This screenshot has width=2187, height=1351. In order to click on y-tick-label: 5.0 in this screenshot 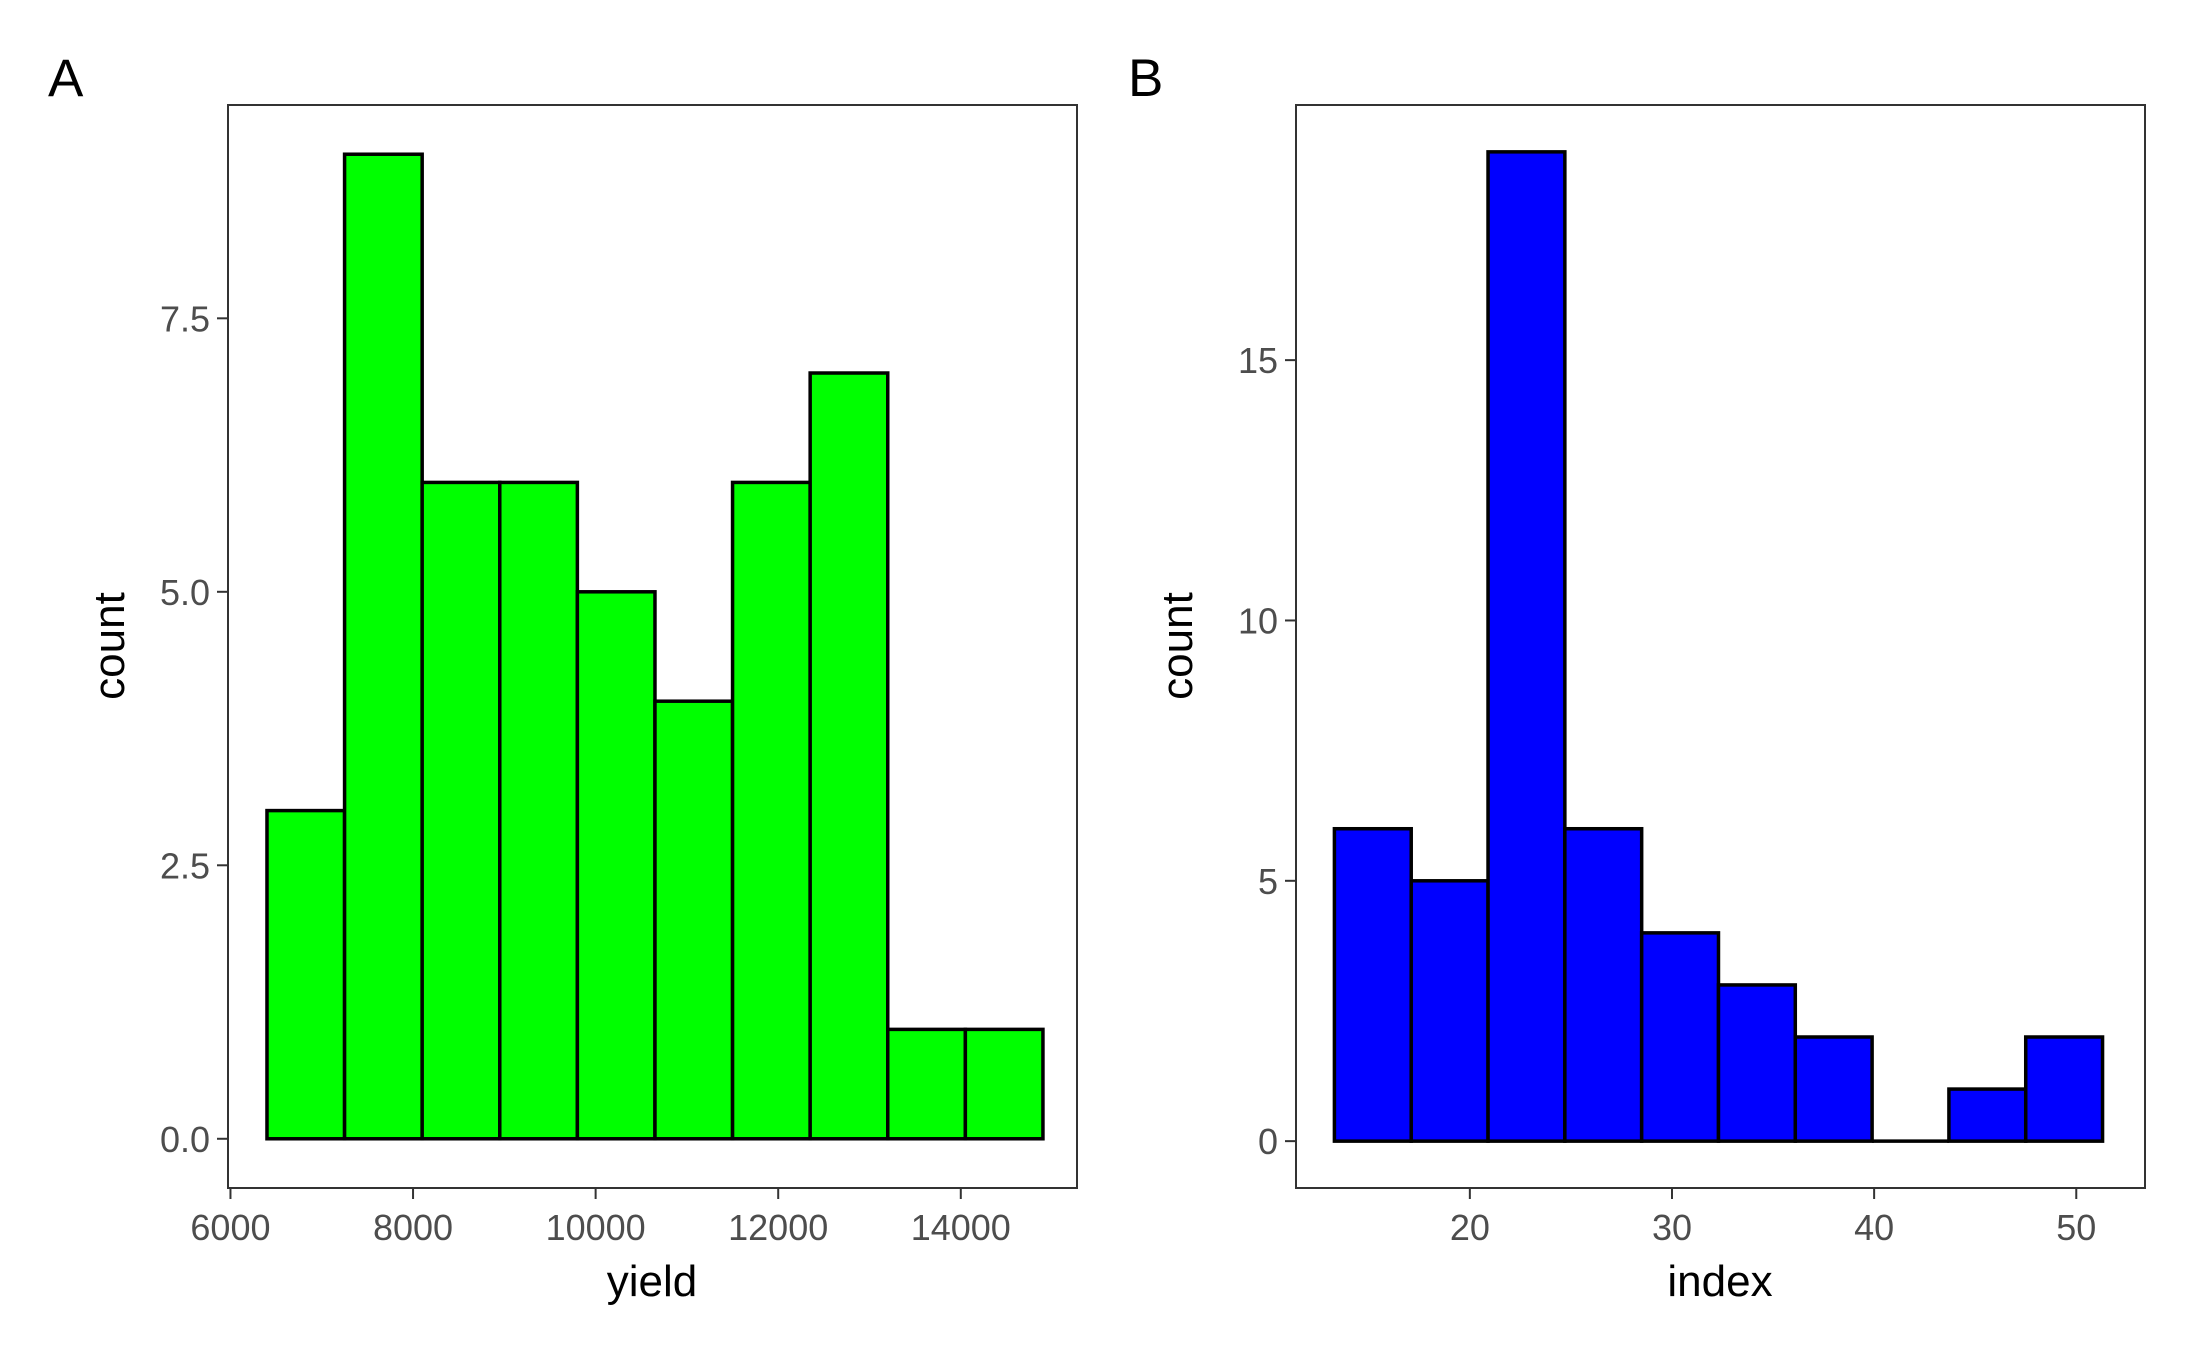, I will do `click(185, 592)`.